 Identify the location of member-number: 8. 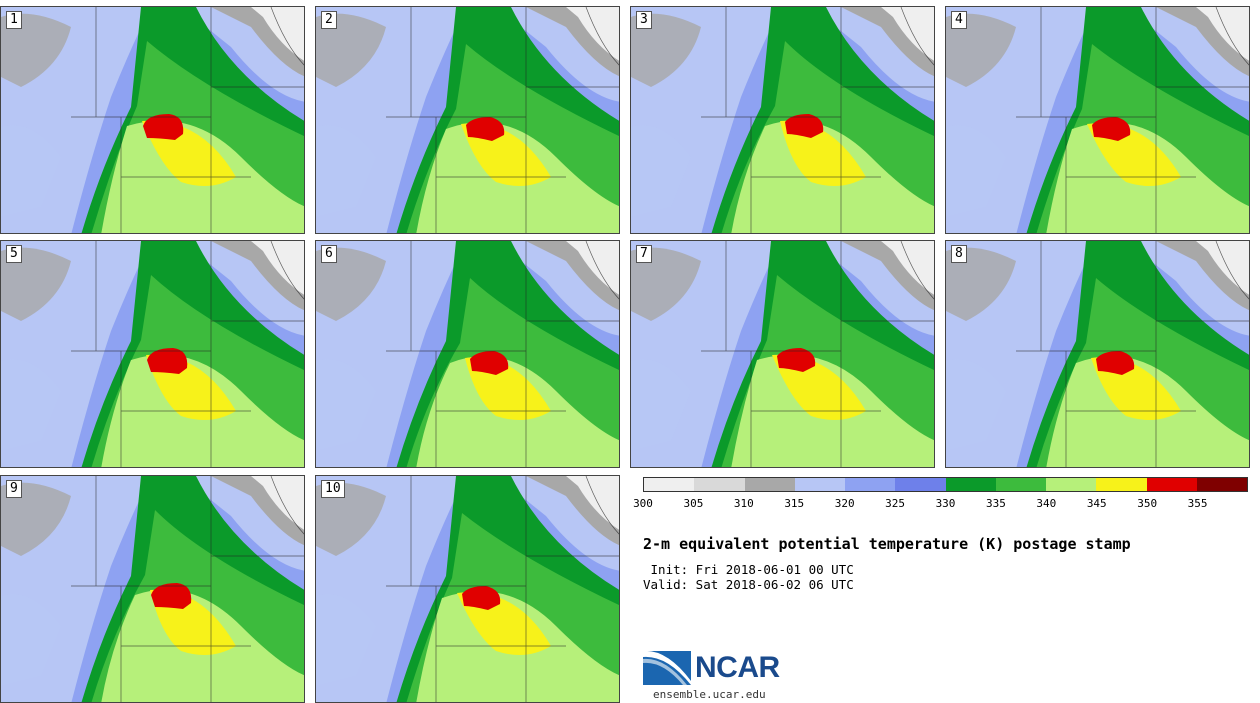
(959, 254).